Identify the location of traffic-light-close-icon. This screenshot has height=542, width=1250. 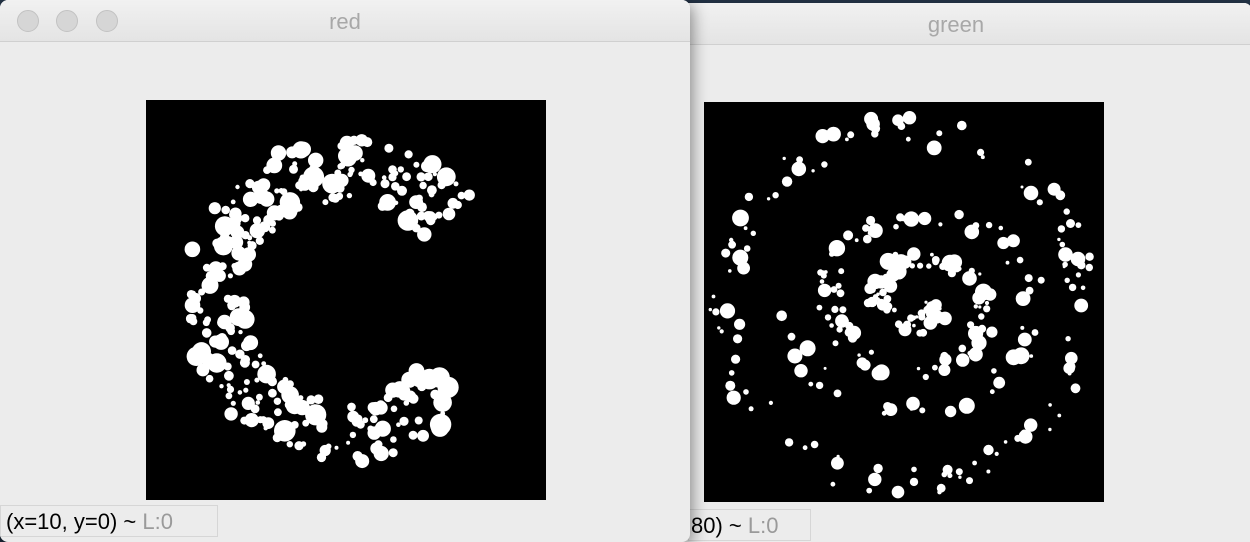
(28, 21).